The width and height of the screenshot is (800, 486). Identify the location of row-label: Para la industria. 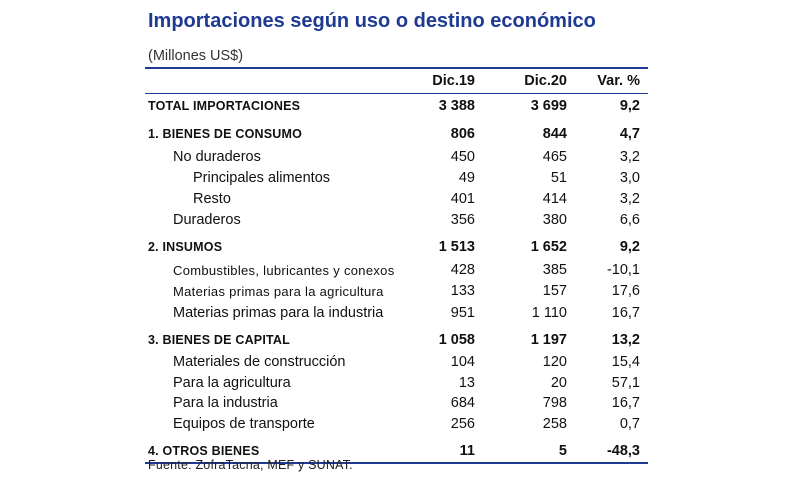
(225, 403).